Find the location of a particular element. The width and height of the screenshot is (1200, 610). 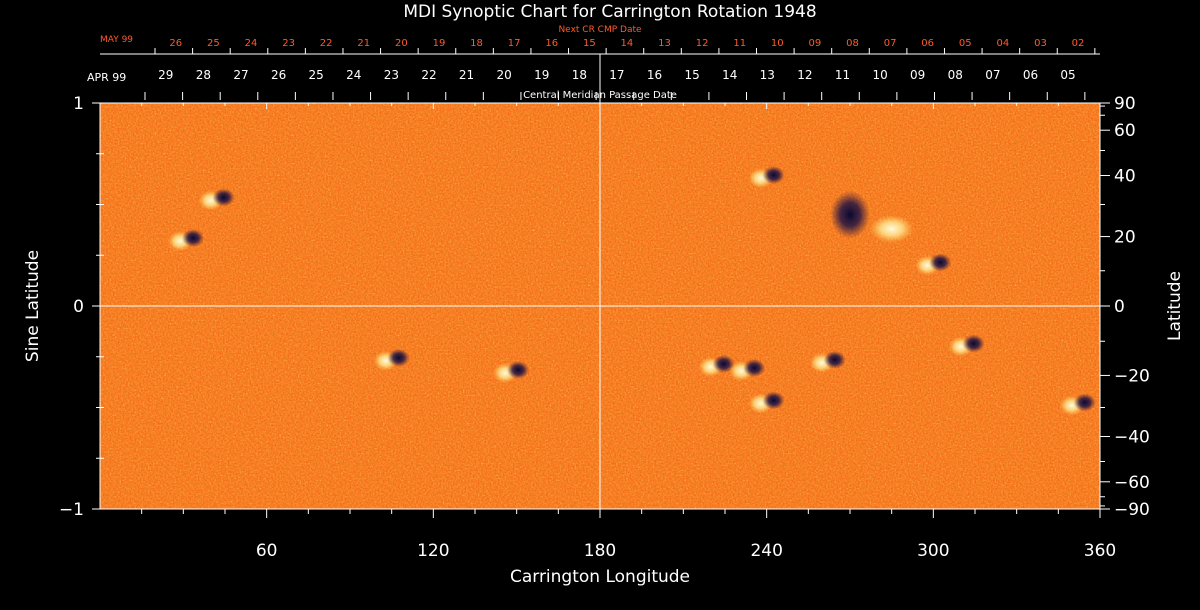

top-axis-date: 21 is located at coordinates (466, 75).